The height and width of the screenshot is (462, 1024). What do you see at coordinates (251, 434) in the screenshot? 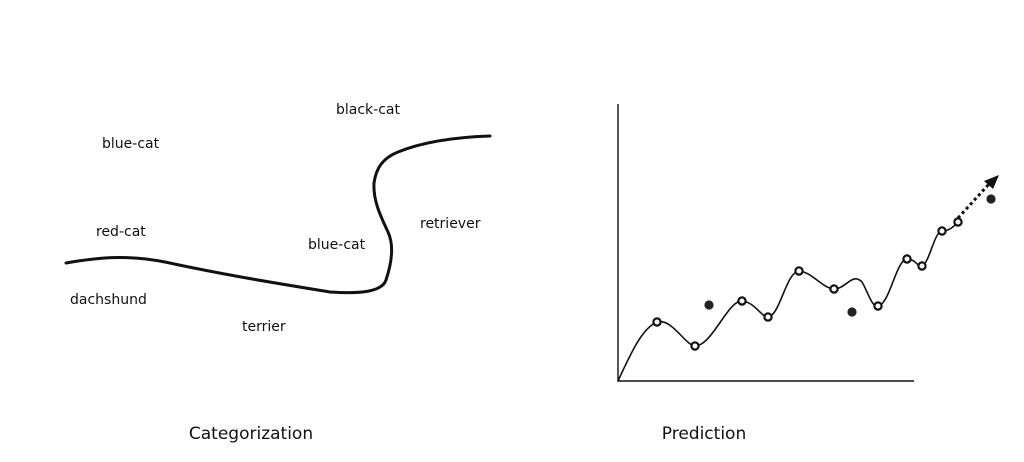
I see `caption-categorization: Categorization` at bounding box center [251, 434].